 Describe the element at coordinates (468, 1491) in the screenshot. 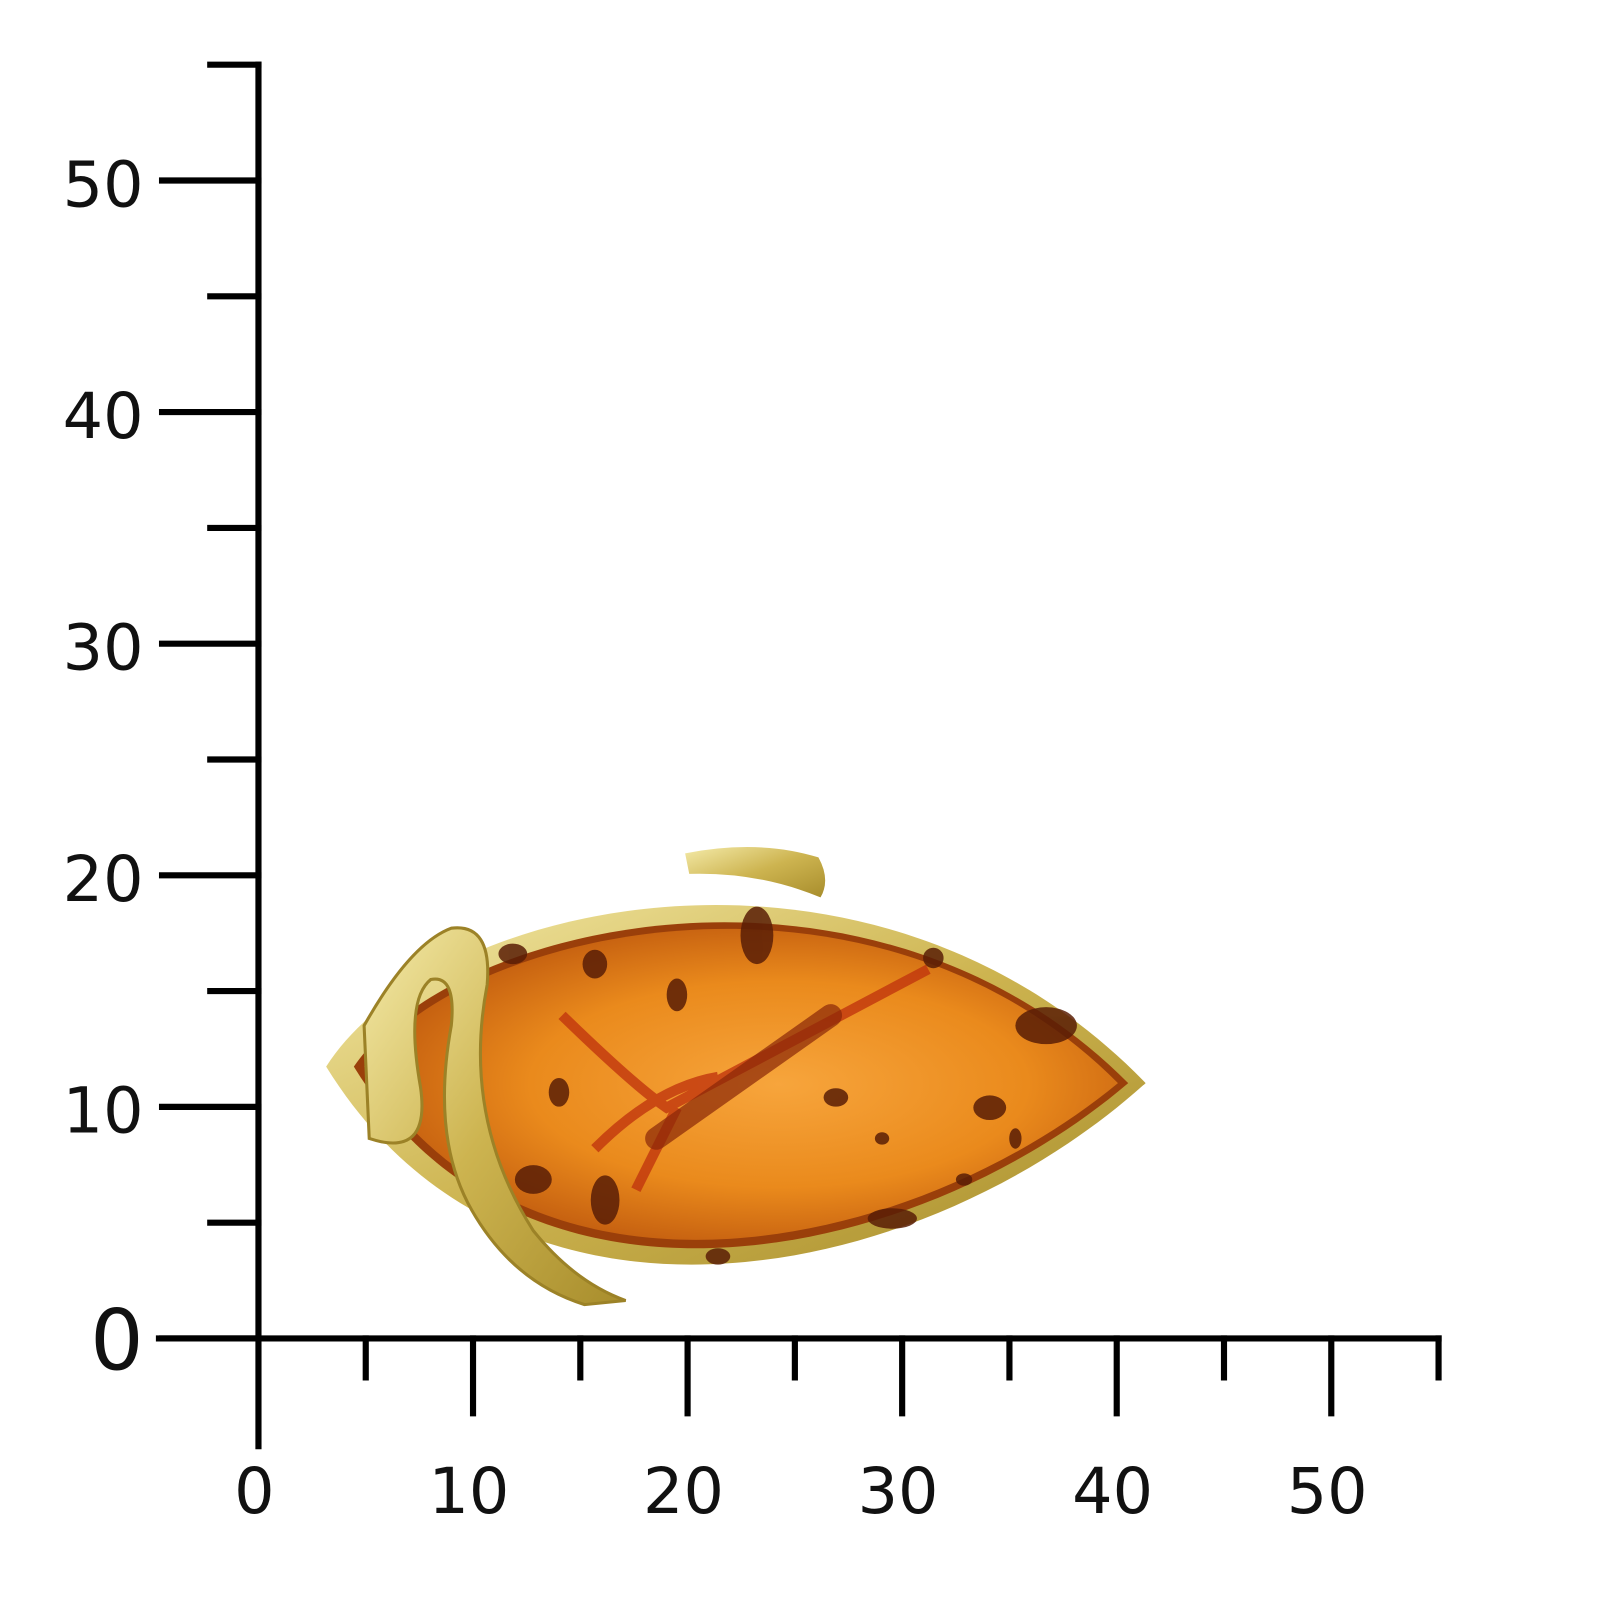

I see `x-tick-label: 10` at that location.